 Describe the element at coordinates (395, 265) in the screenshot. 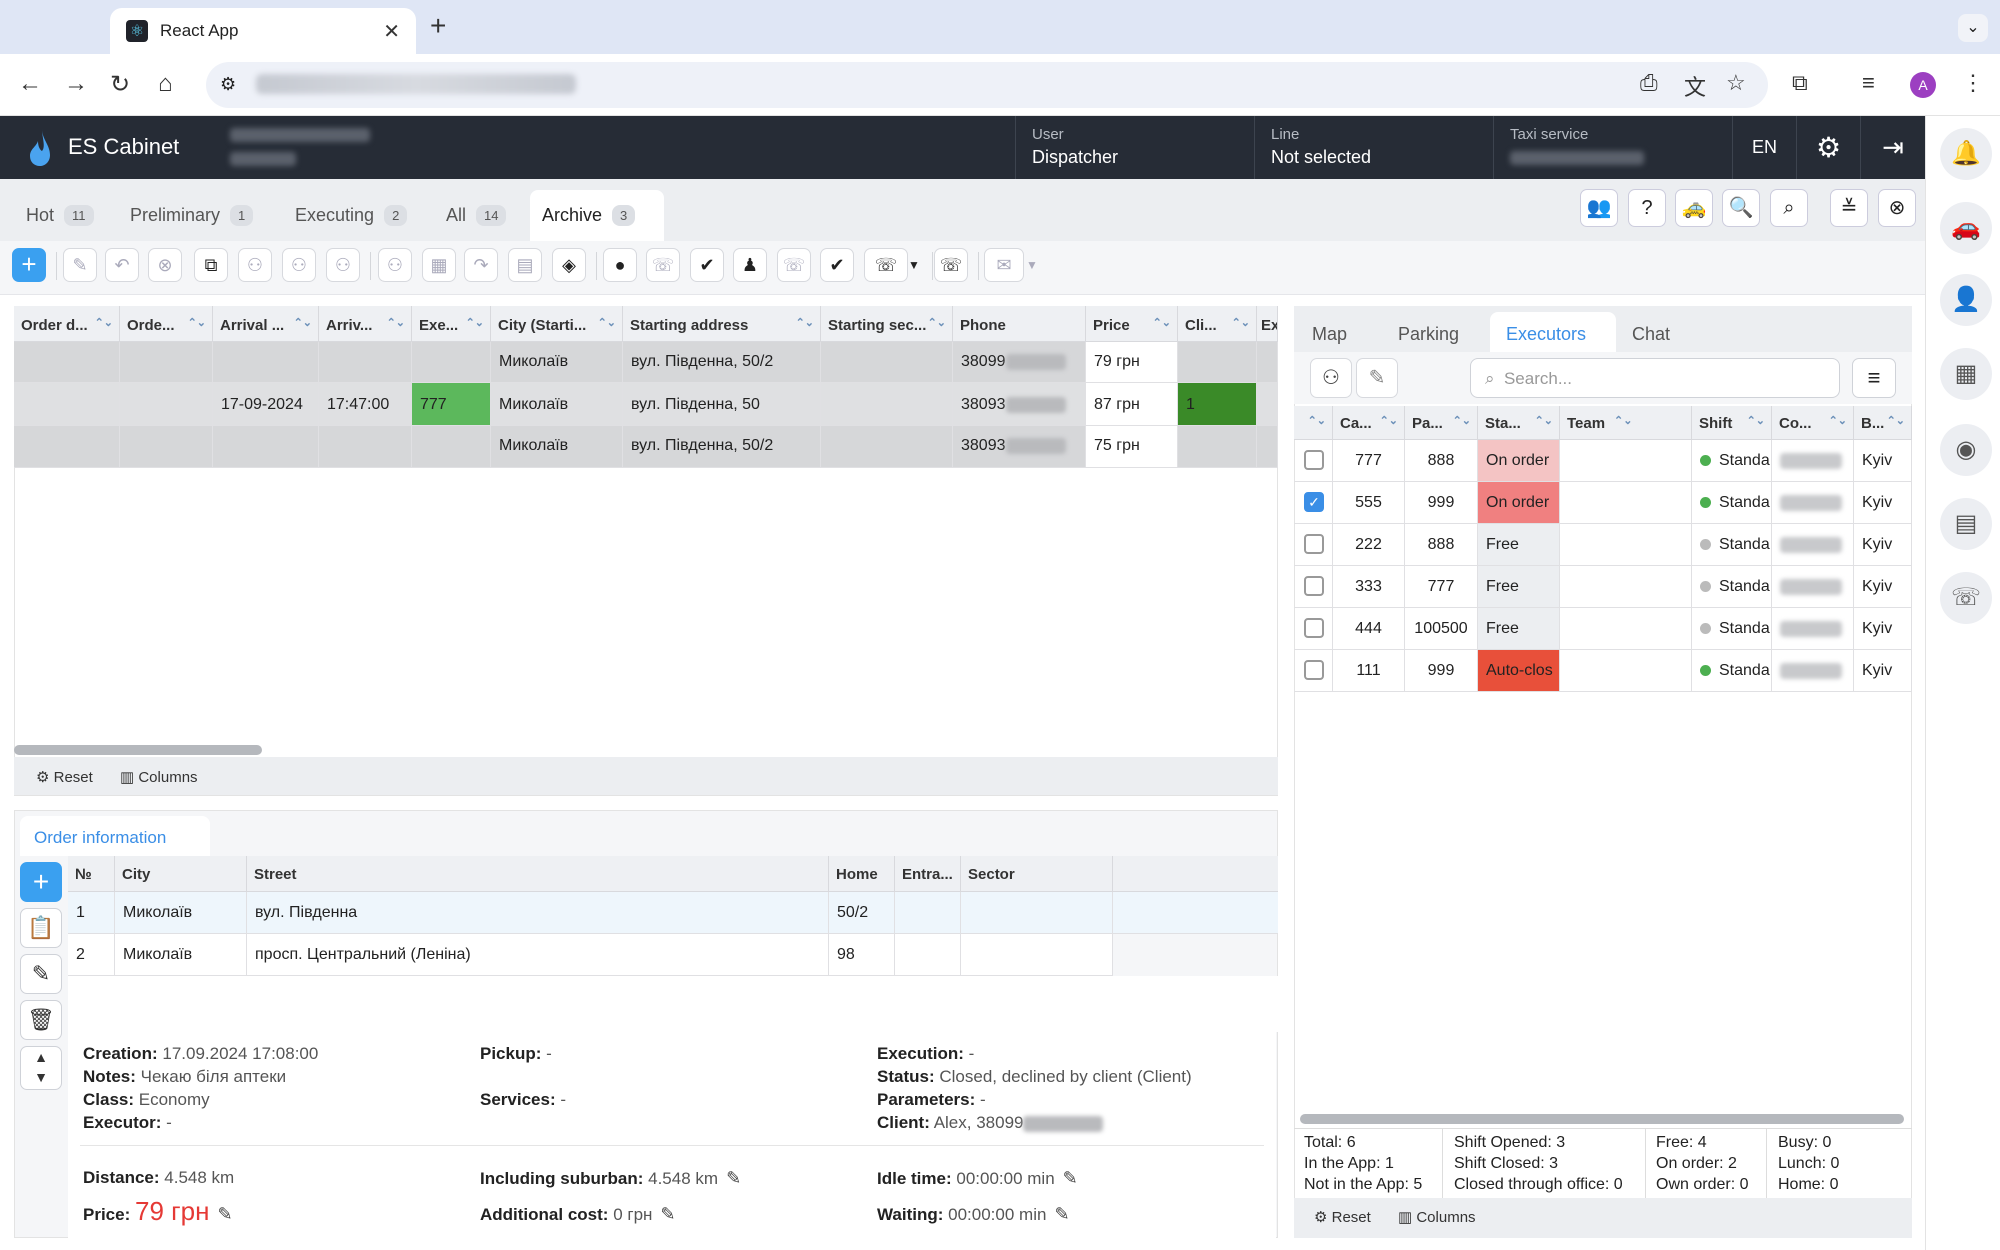

I see `driver-arrived-icon: ⚇` at that location.